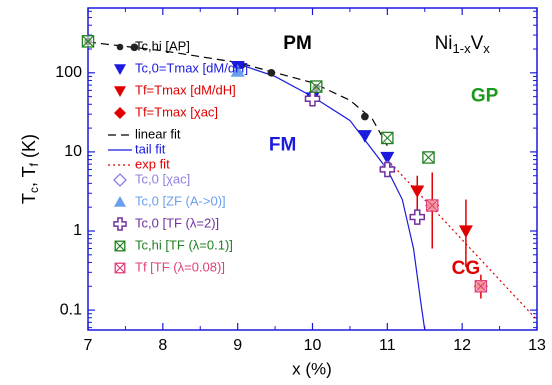 Image resolution: width=552 pixels, height=385 pixels. I want to click on x-tick-label: 10, so click(313, 345).